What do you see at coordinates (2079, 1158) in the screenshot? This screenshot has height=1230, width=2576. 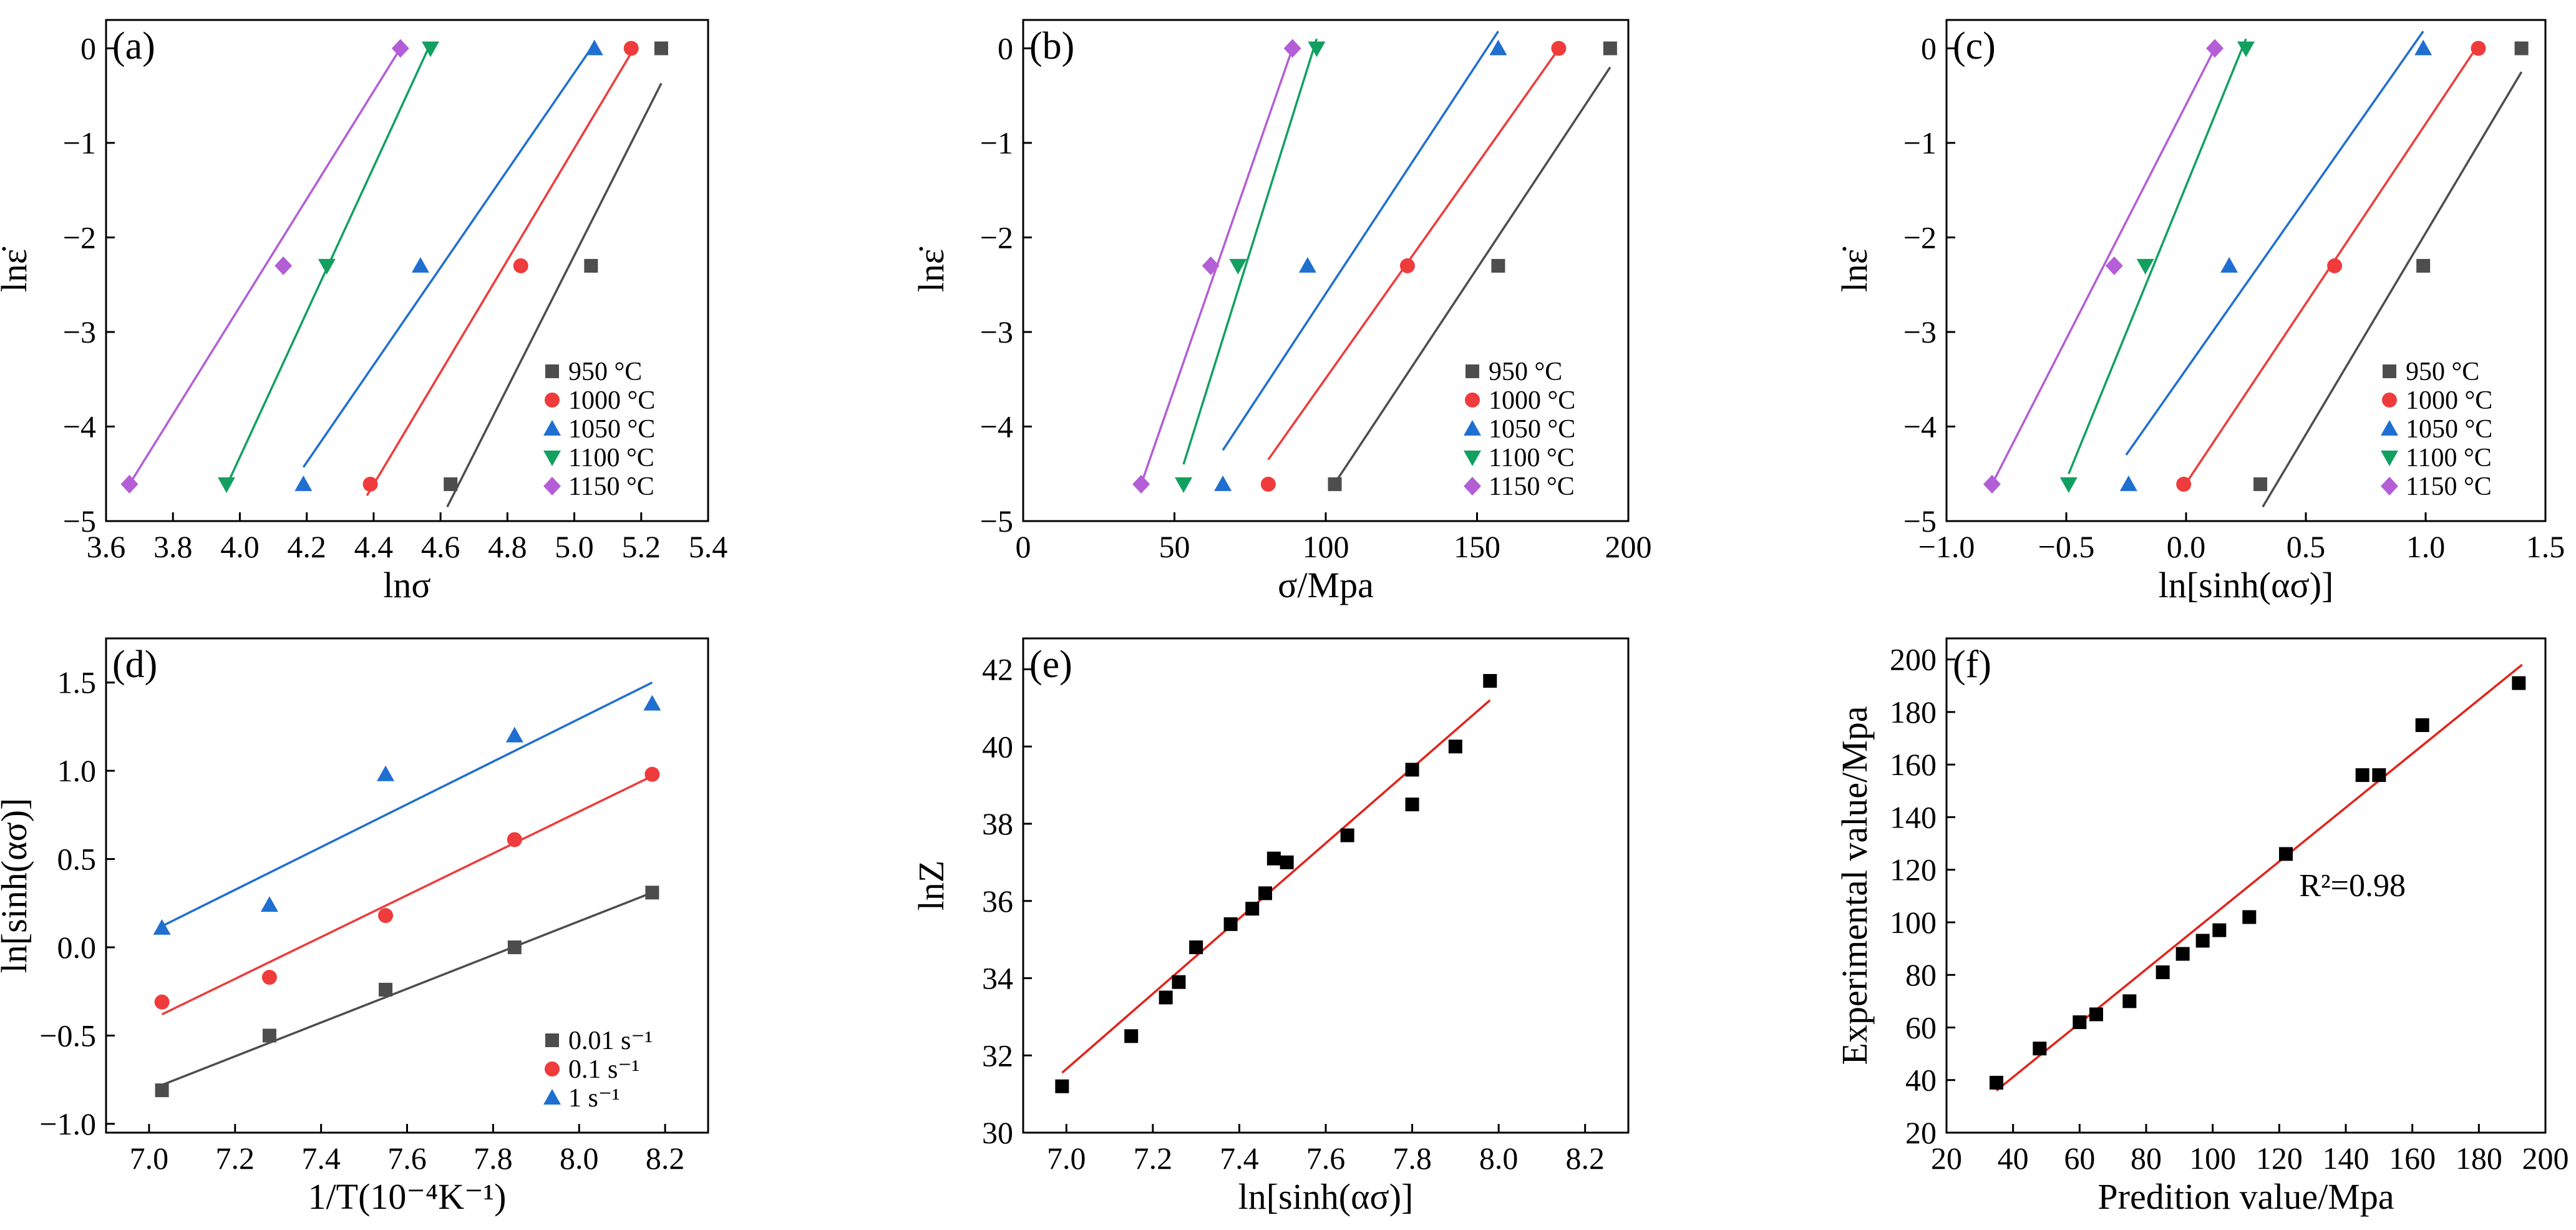 I see `x-tick-label: 60` at bounding box center [2079, 1158].